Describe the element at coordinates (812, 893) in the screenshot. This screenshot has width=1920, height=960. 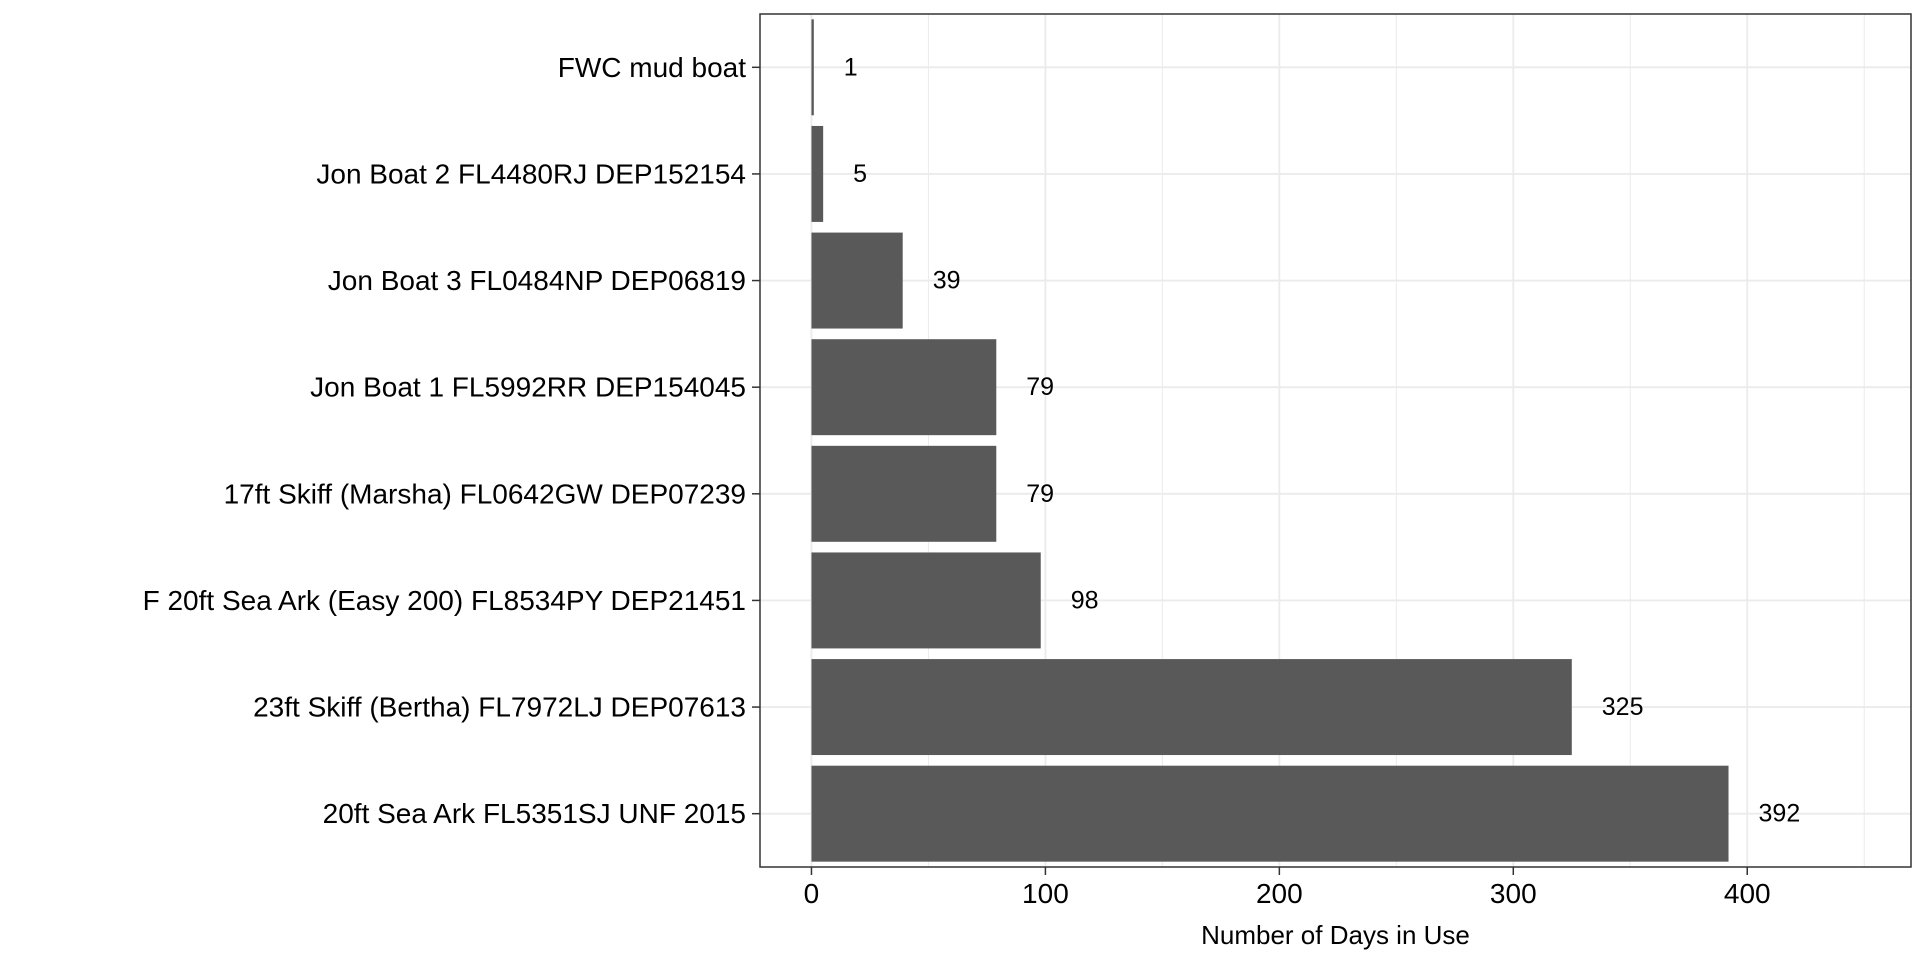
I see `x-tick-label: 0` at that location.